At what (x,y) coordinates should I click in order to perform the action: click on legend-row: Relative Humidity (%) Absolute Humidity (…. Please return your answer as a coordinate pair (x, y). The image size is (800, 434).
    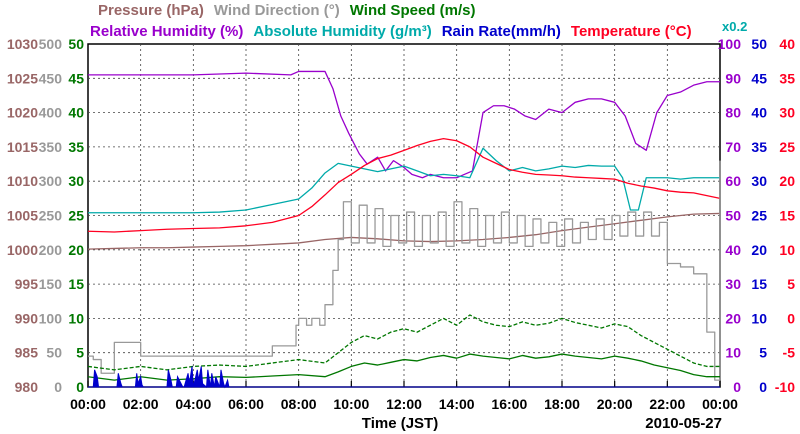
    Looking at the image, I should click on (391, 31).